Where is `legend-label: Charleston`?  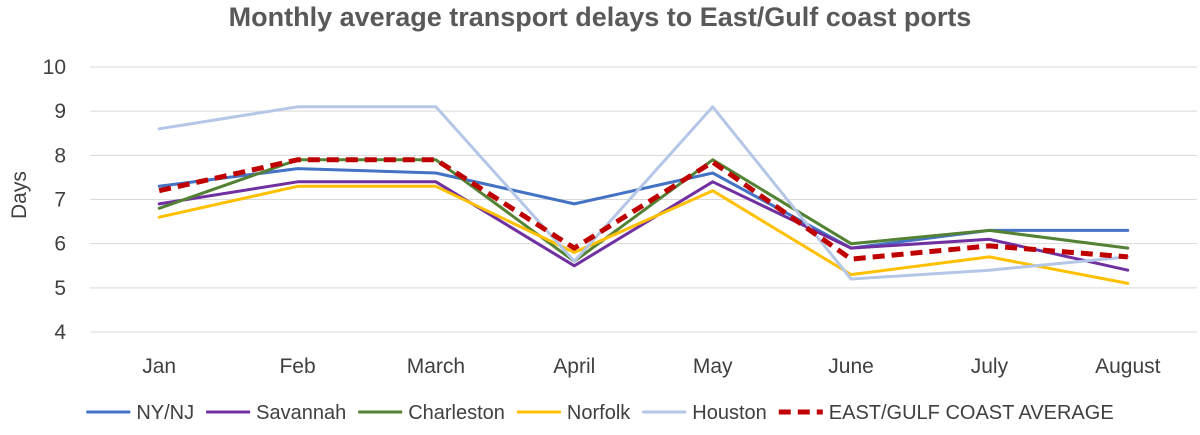 legend-label: Charleston is located at coordinates (456, 413).